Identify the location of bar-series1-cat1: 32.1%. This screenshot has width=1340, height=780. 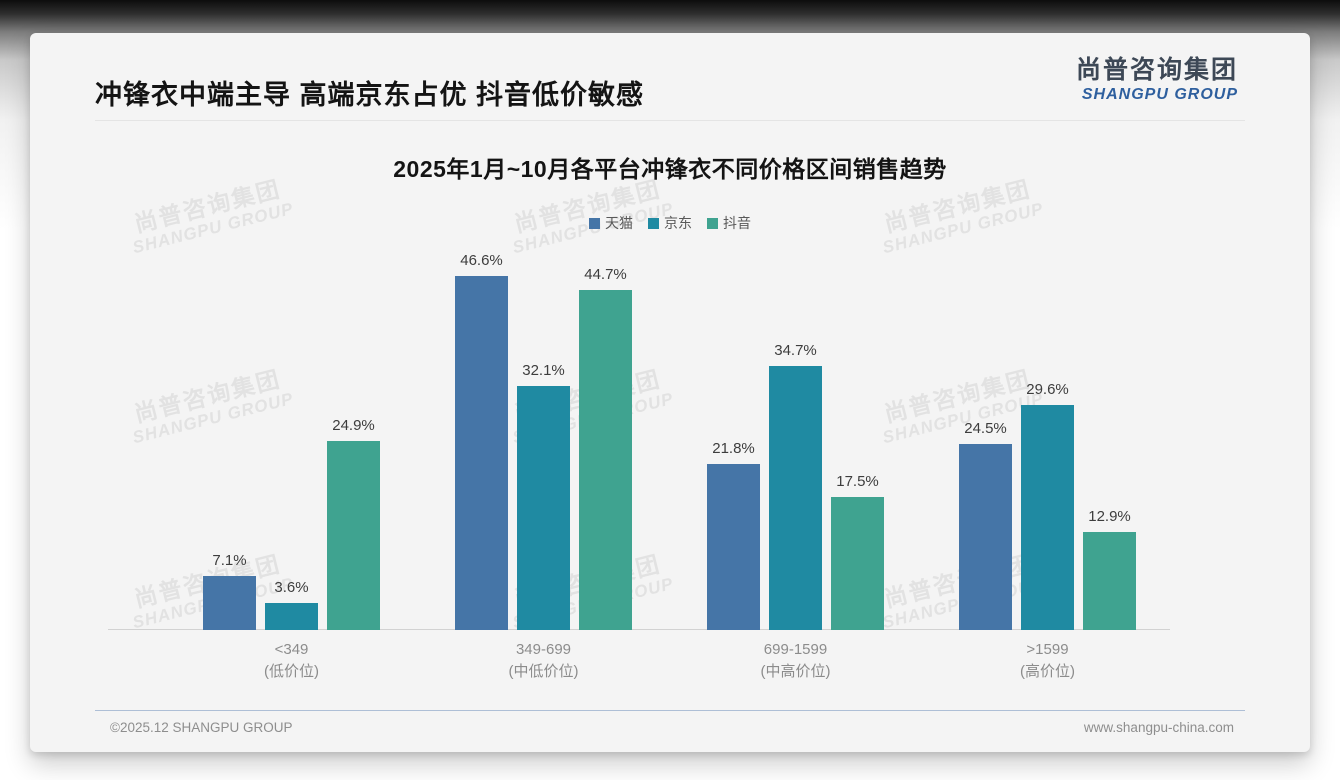
(543, 496).